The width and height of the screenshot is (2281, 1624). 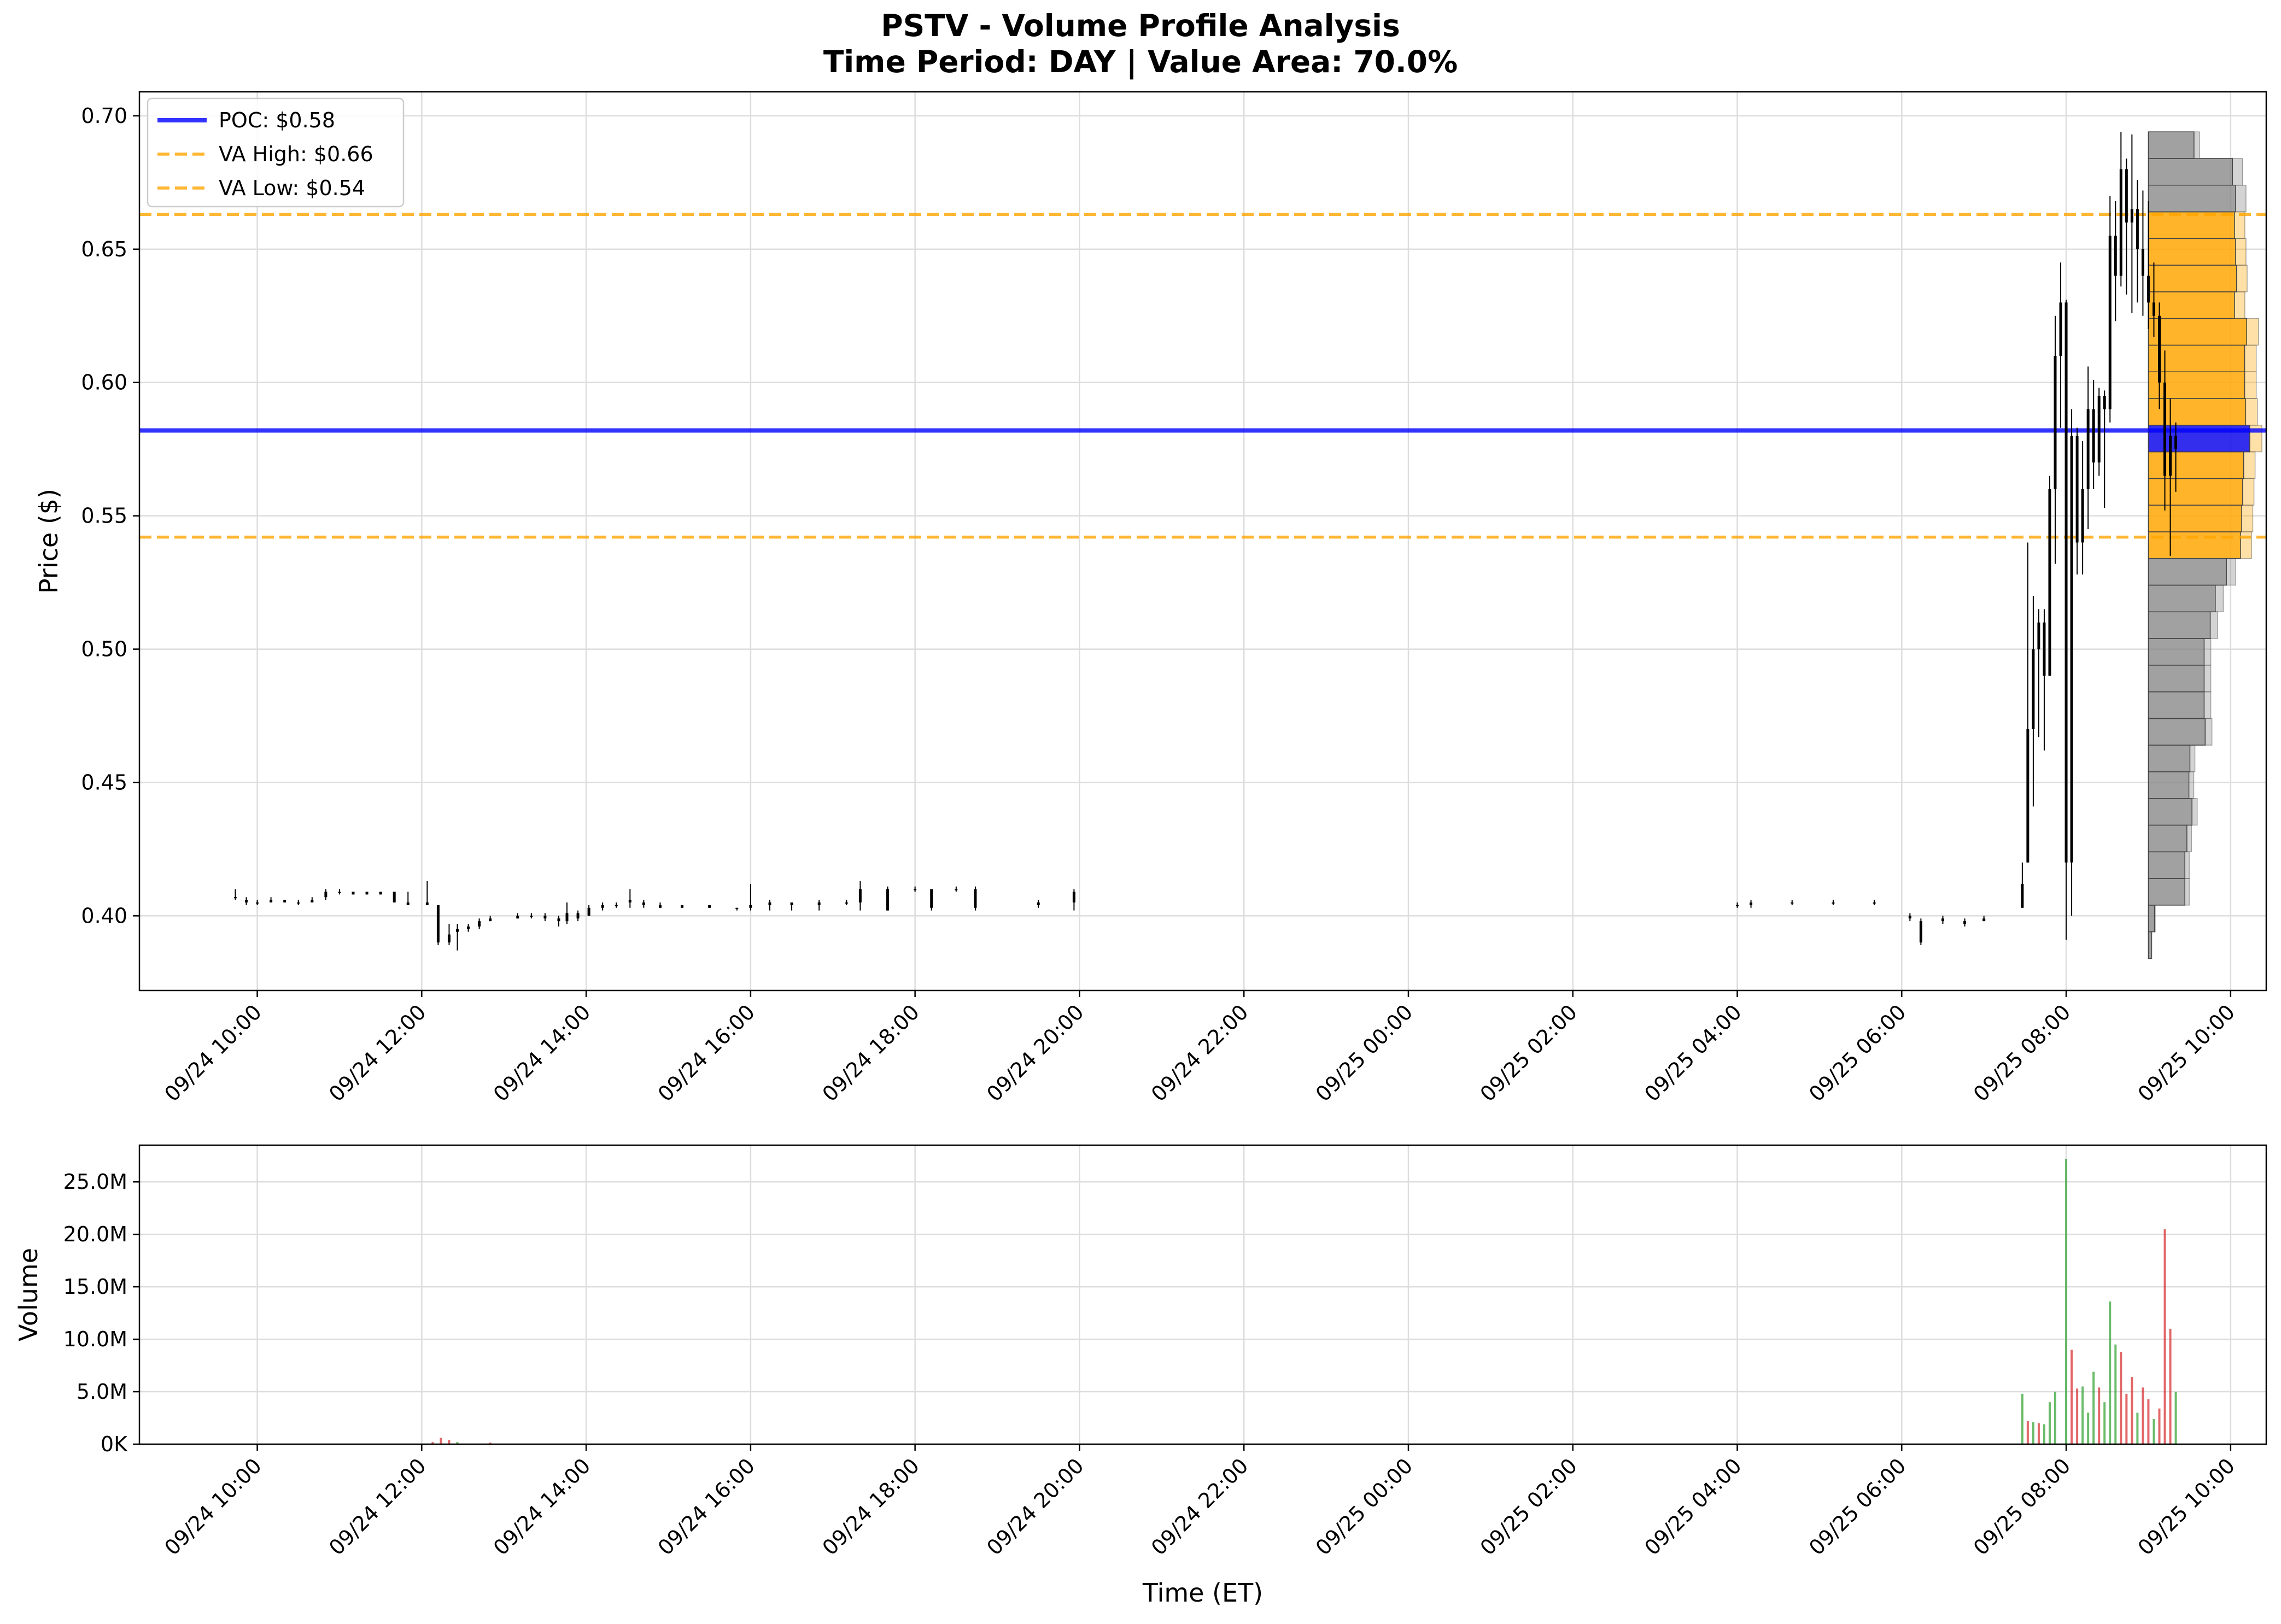 I want to click on volume-ytick-label: 20.0M, so click(x=95, y=1234).